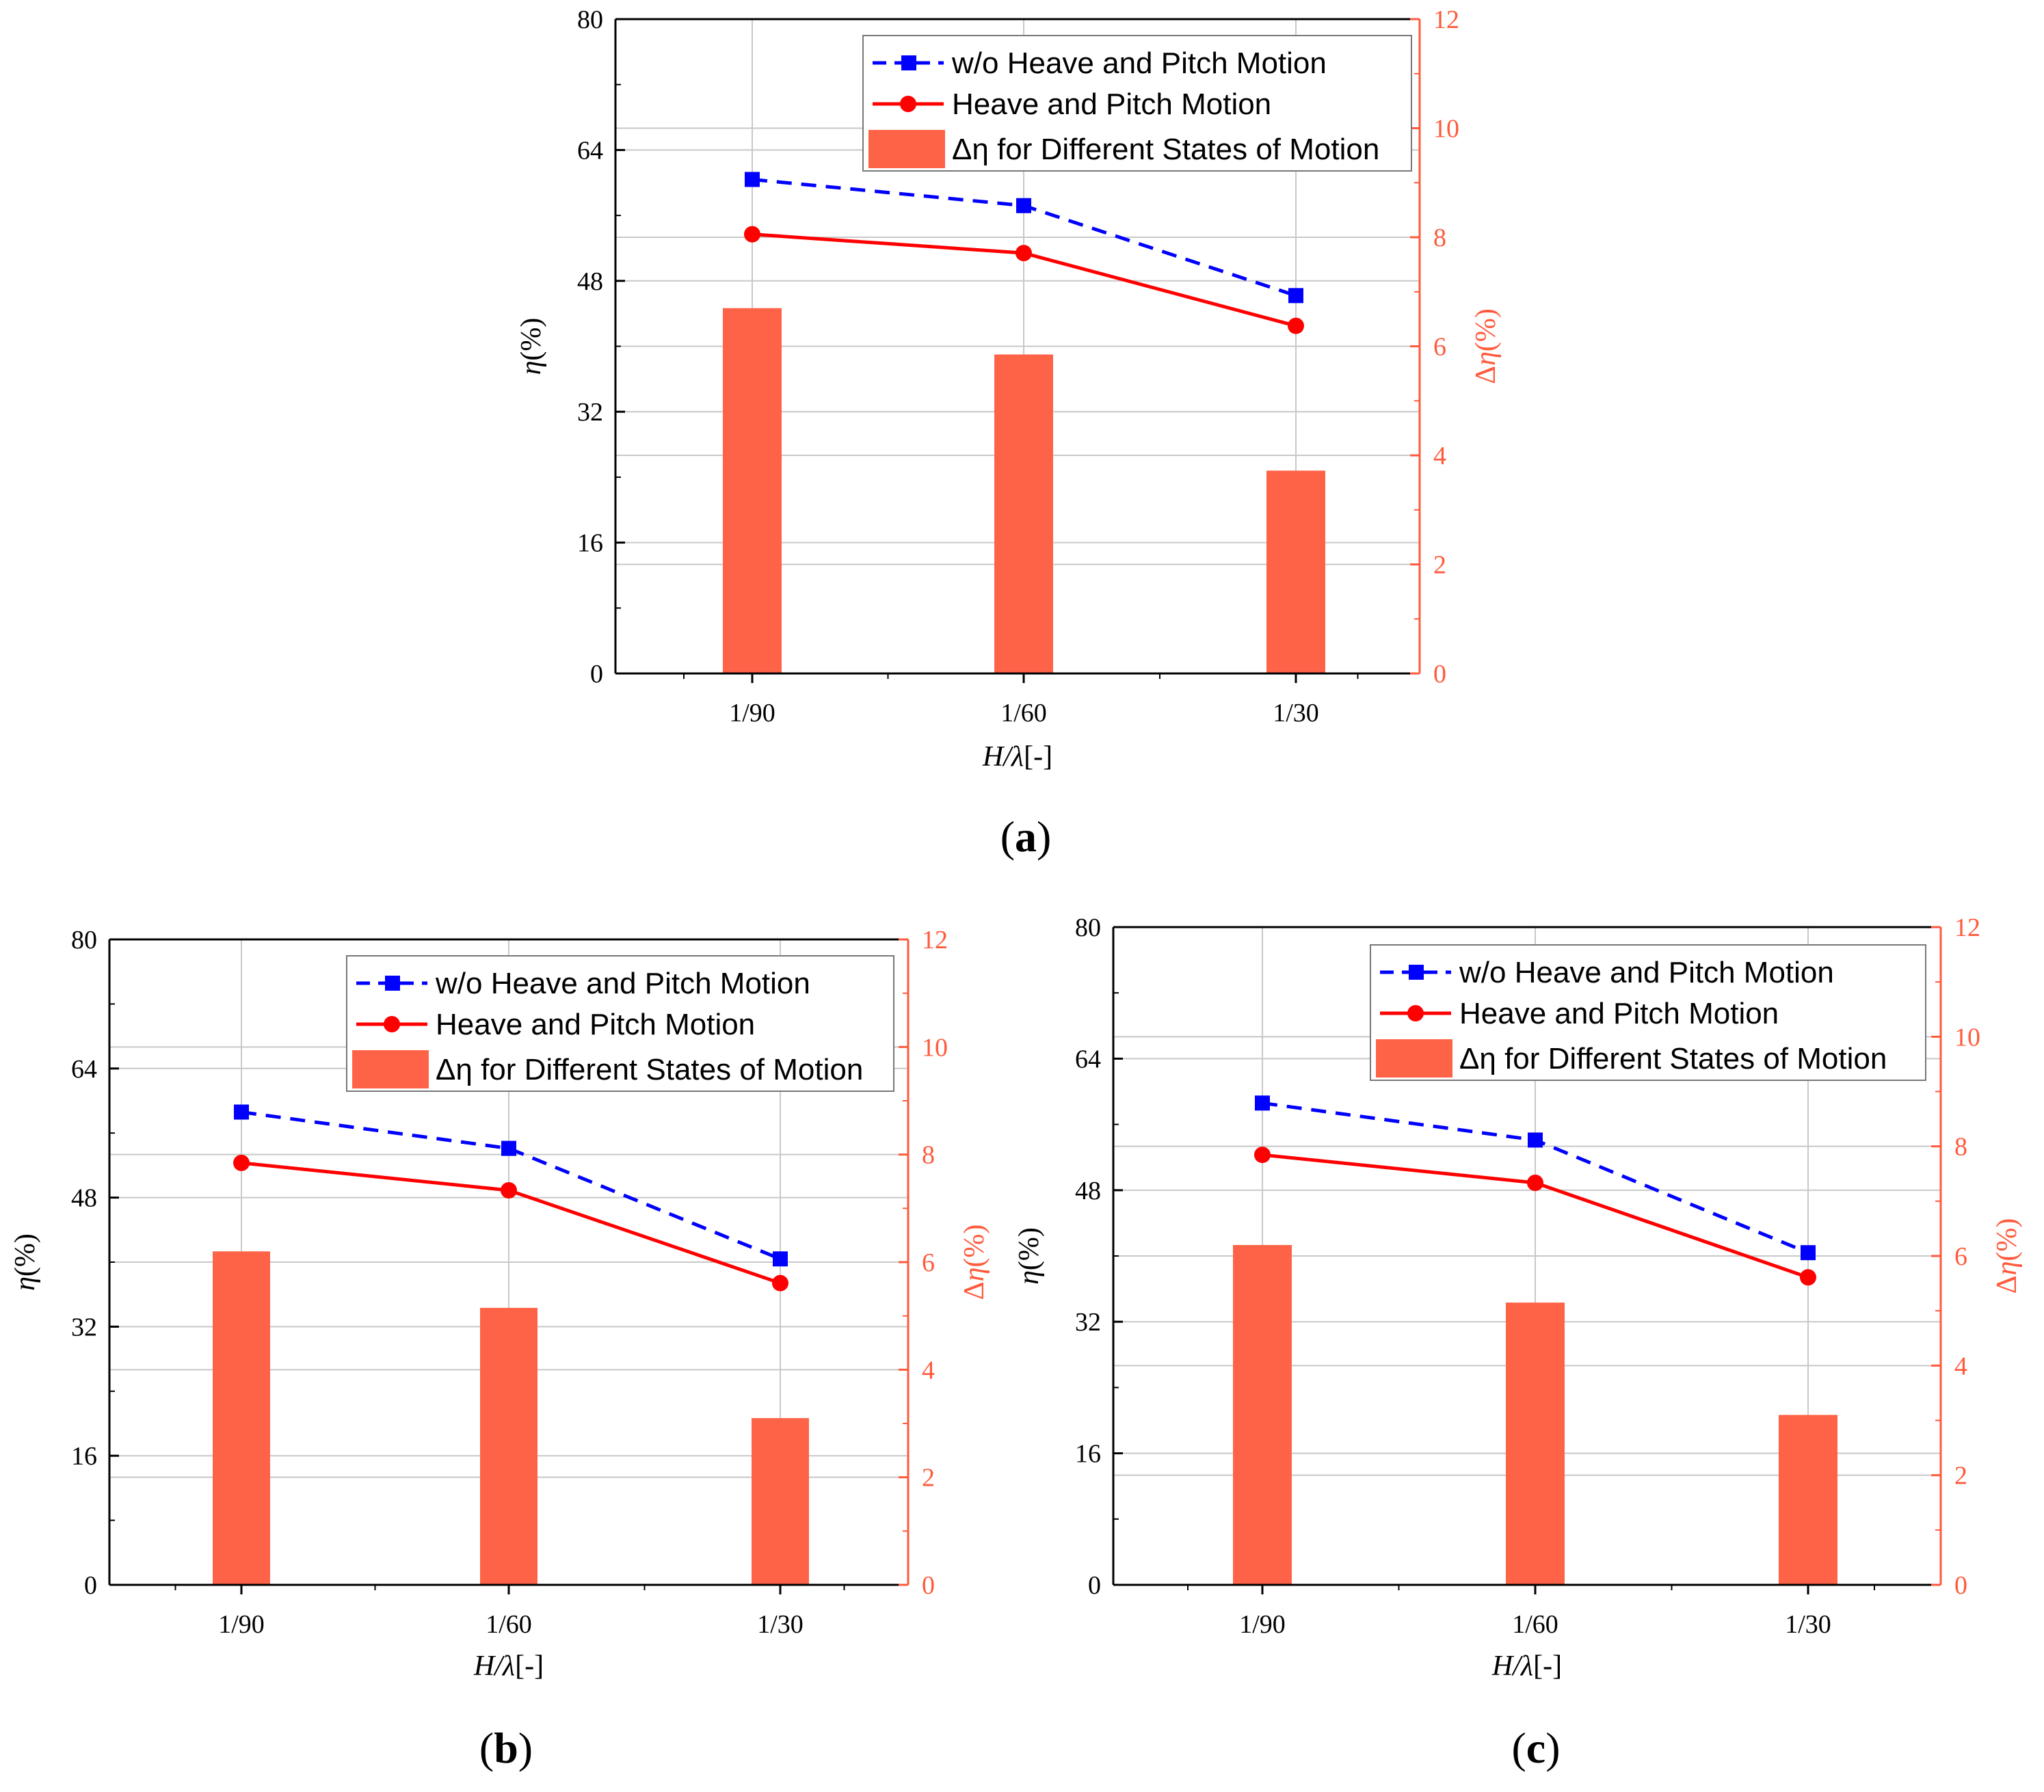 The height and width of the screenshot is (1792, 2044). What do you see at coordinates (1026, 837) in the screenshot?
I see `panel-label: (a)` at bounding box center [1026, 837].